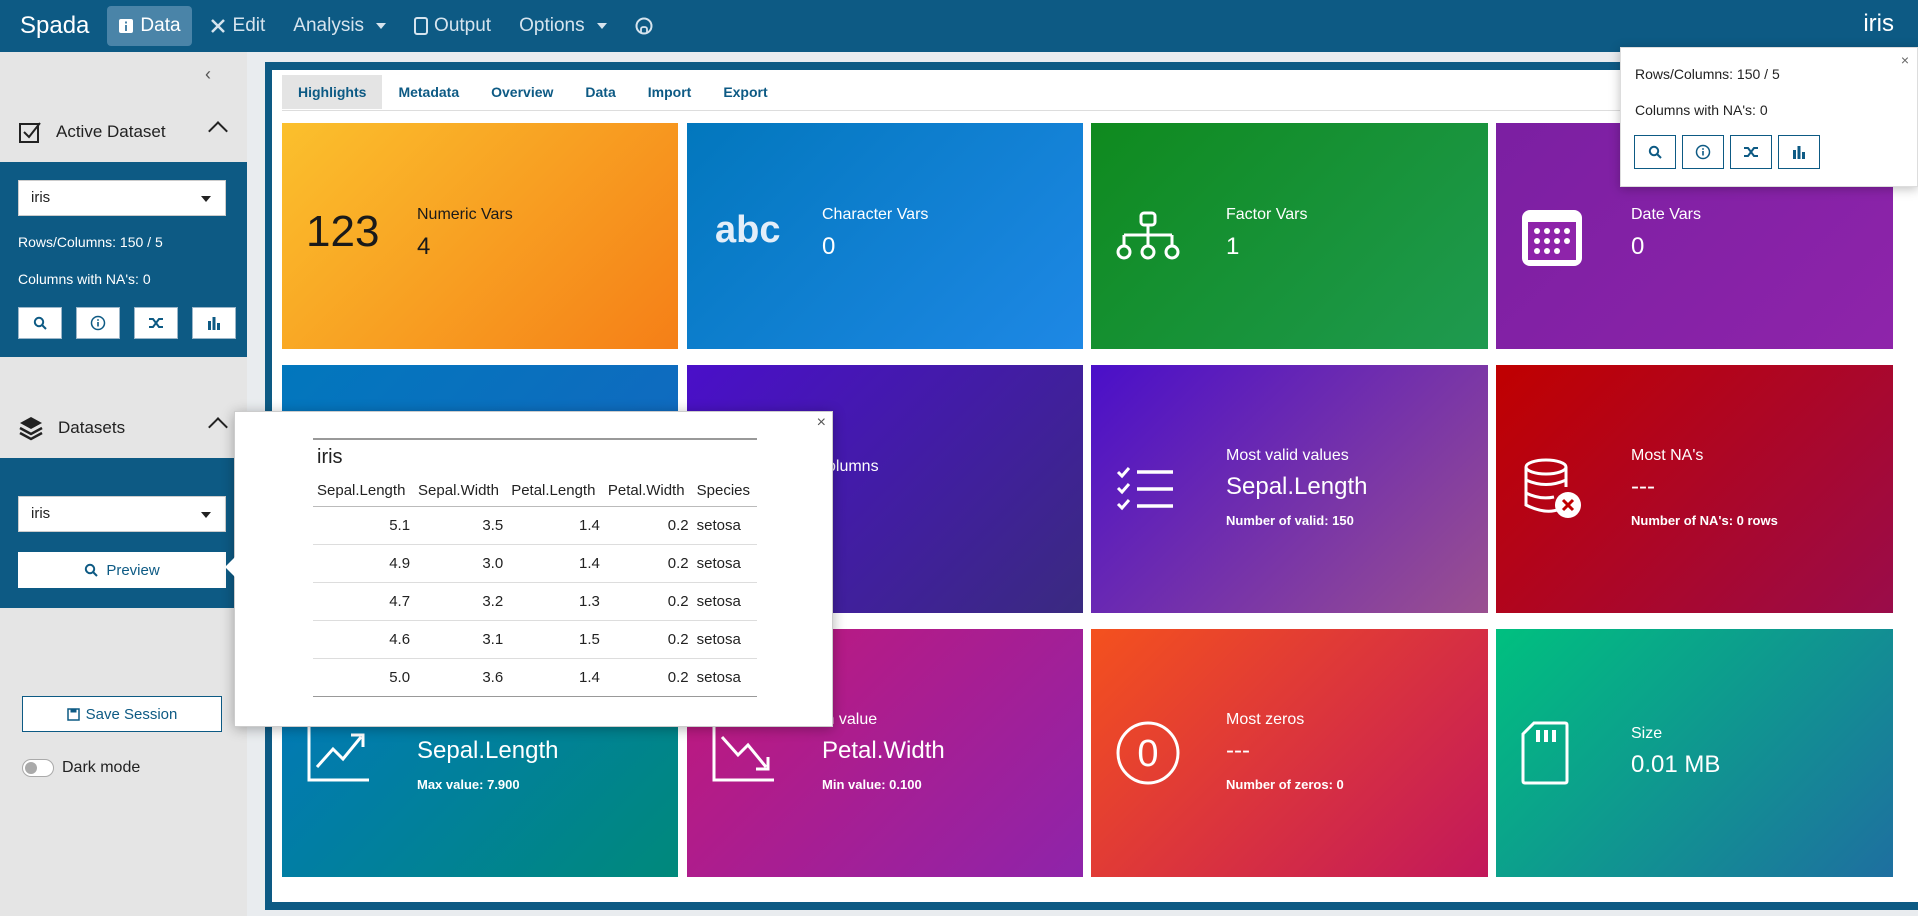  Describe the element at coordinates (1233, 246) in the screenshot. I see `factor-vars-value: 1` at that location.